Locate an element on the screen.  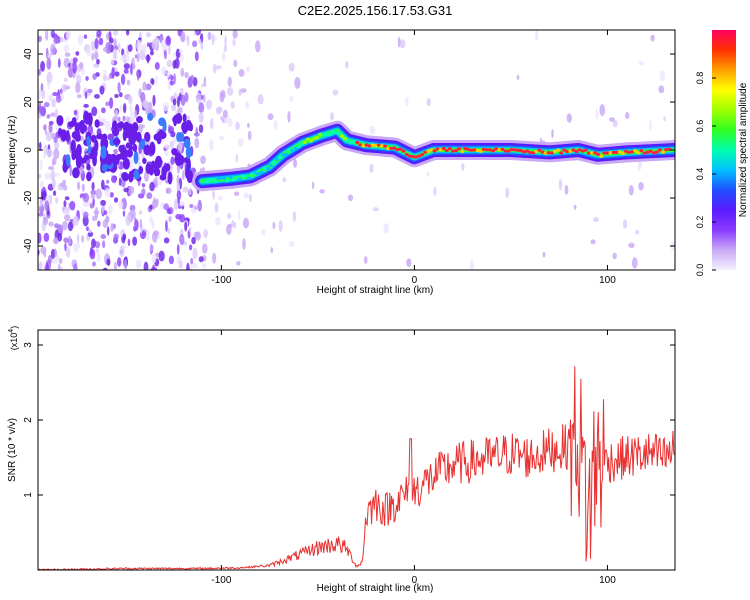
x-tick-label: 100 is located at coordinates (607, 280).